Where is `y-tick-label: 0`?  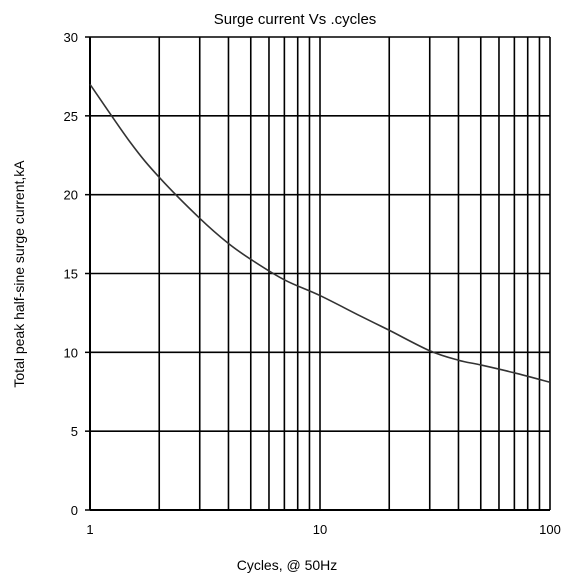
y-tick-label: 0 is located at coordinates (74, 510).